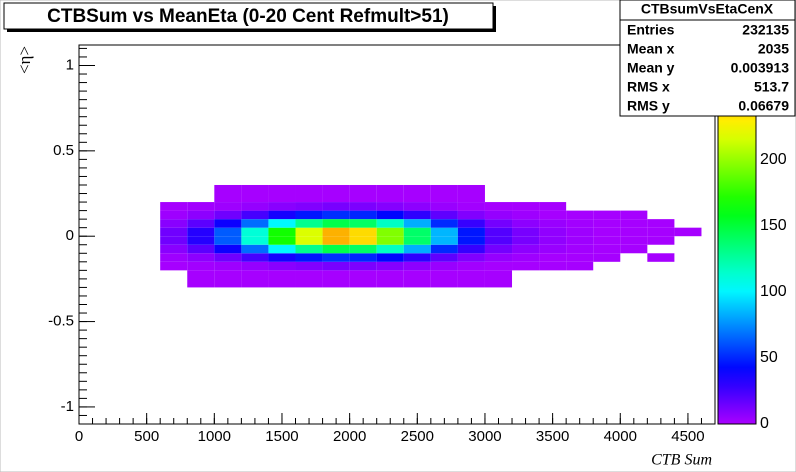 This screenshot has height=472, width=796. I want to click on y-tick-label: -0.5, so click(61, 321).